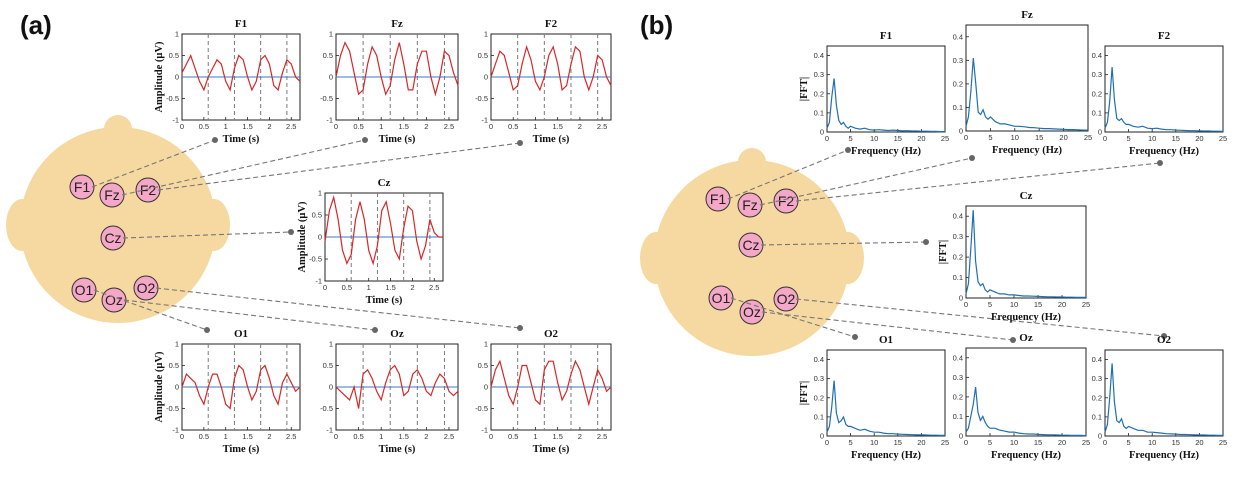 The image size is (1233, 479). I want to click on leader-dot-fz, so click(972, 158).